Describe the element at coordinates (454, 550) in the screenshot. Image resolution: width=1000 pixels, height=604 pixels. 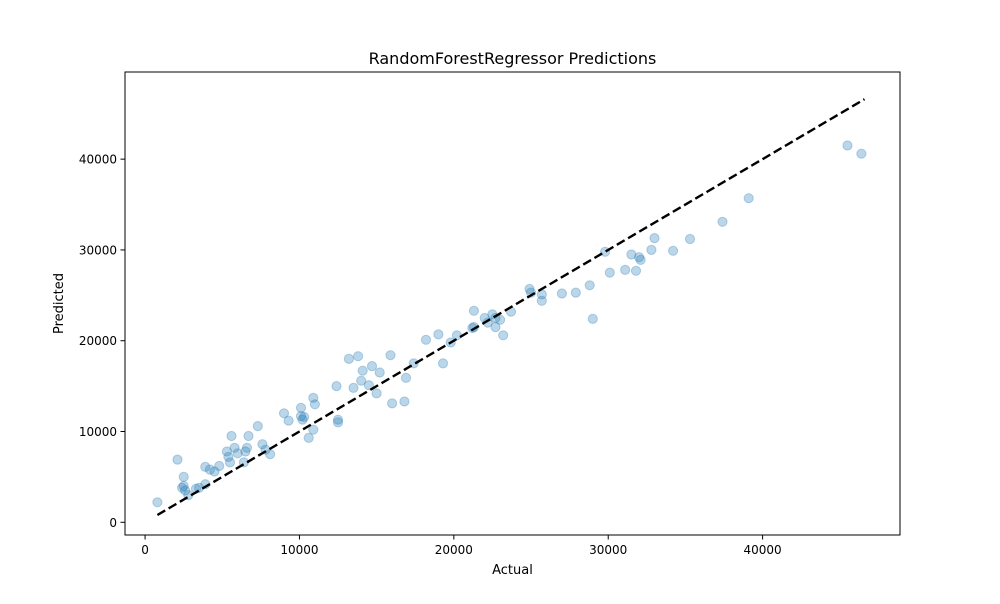
I see `x-tick-label: 20000` at that location.